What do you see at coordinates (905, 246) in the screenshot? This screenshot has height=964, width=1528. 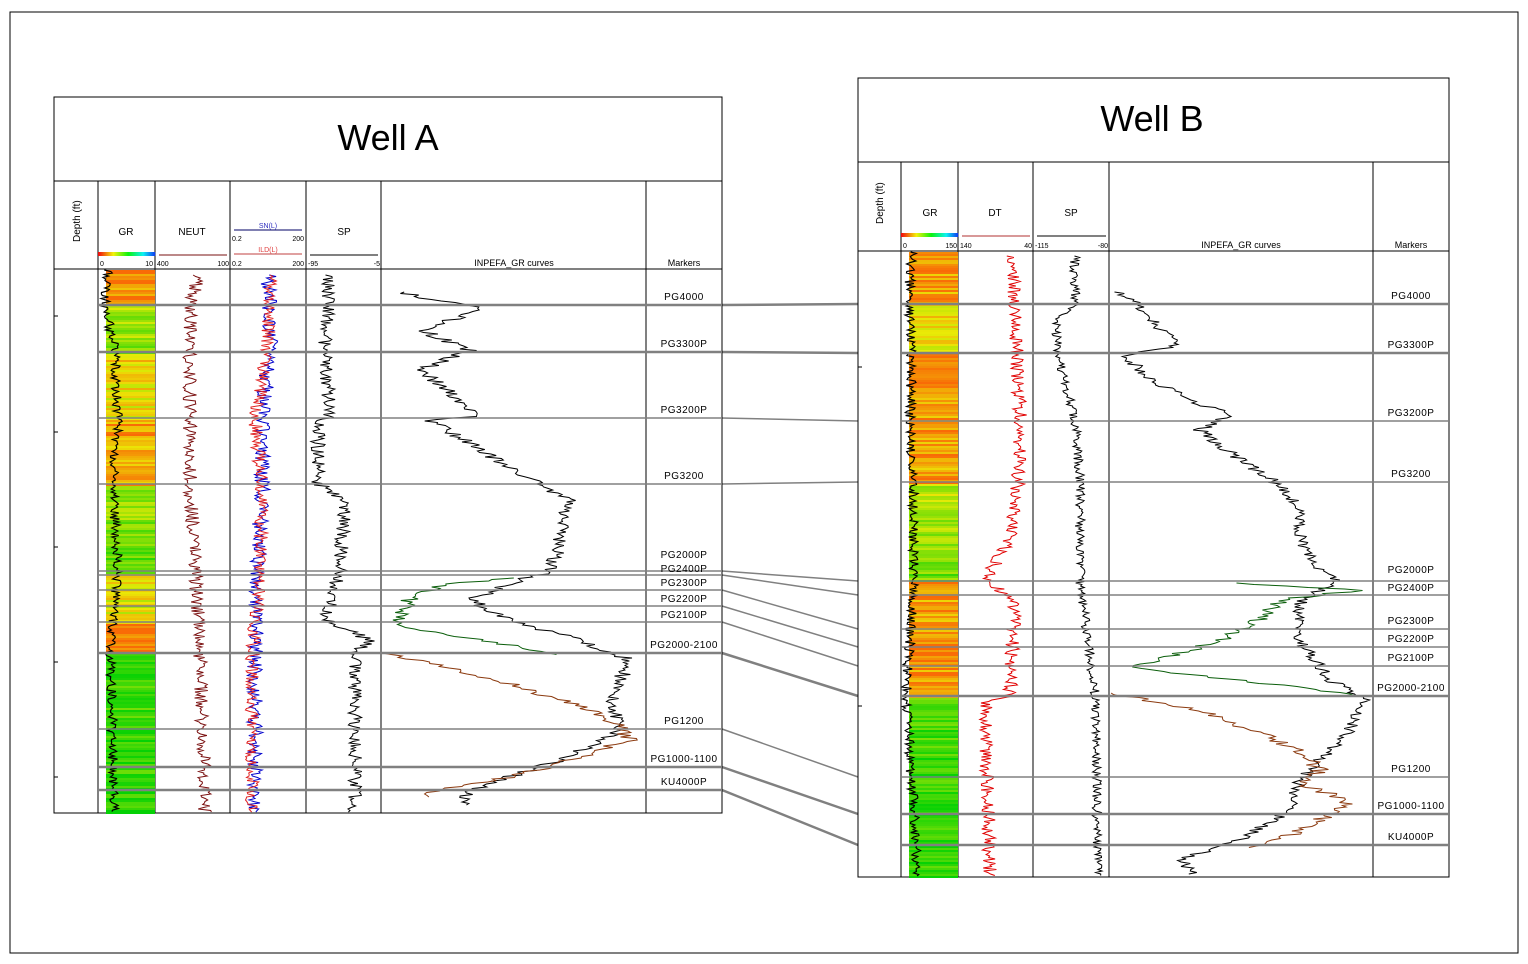 I see `gr-scale-min: 0` at bounding box center [905, 246].